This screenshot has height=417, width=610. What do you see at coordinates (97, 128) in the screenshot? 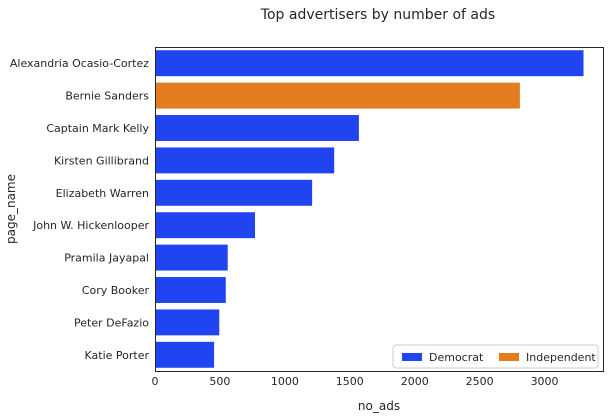
I see `y-tick-label: Captain Mark Kelly` at bounding box center [97, 128].